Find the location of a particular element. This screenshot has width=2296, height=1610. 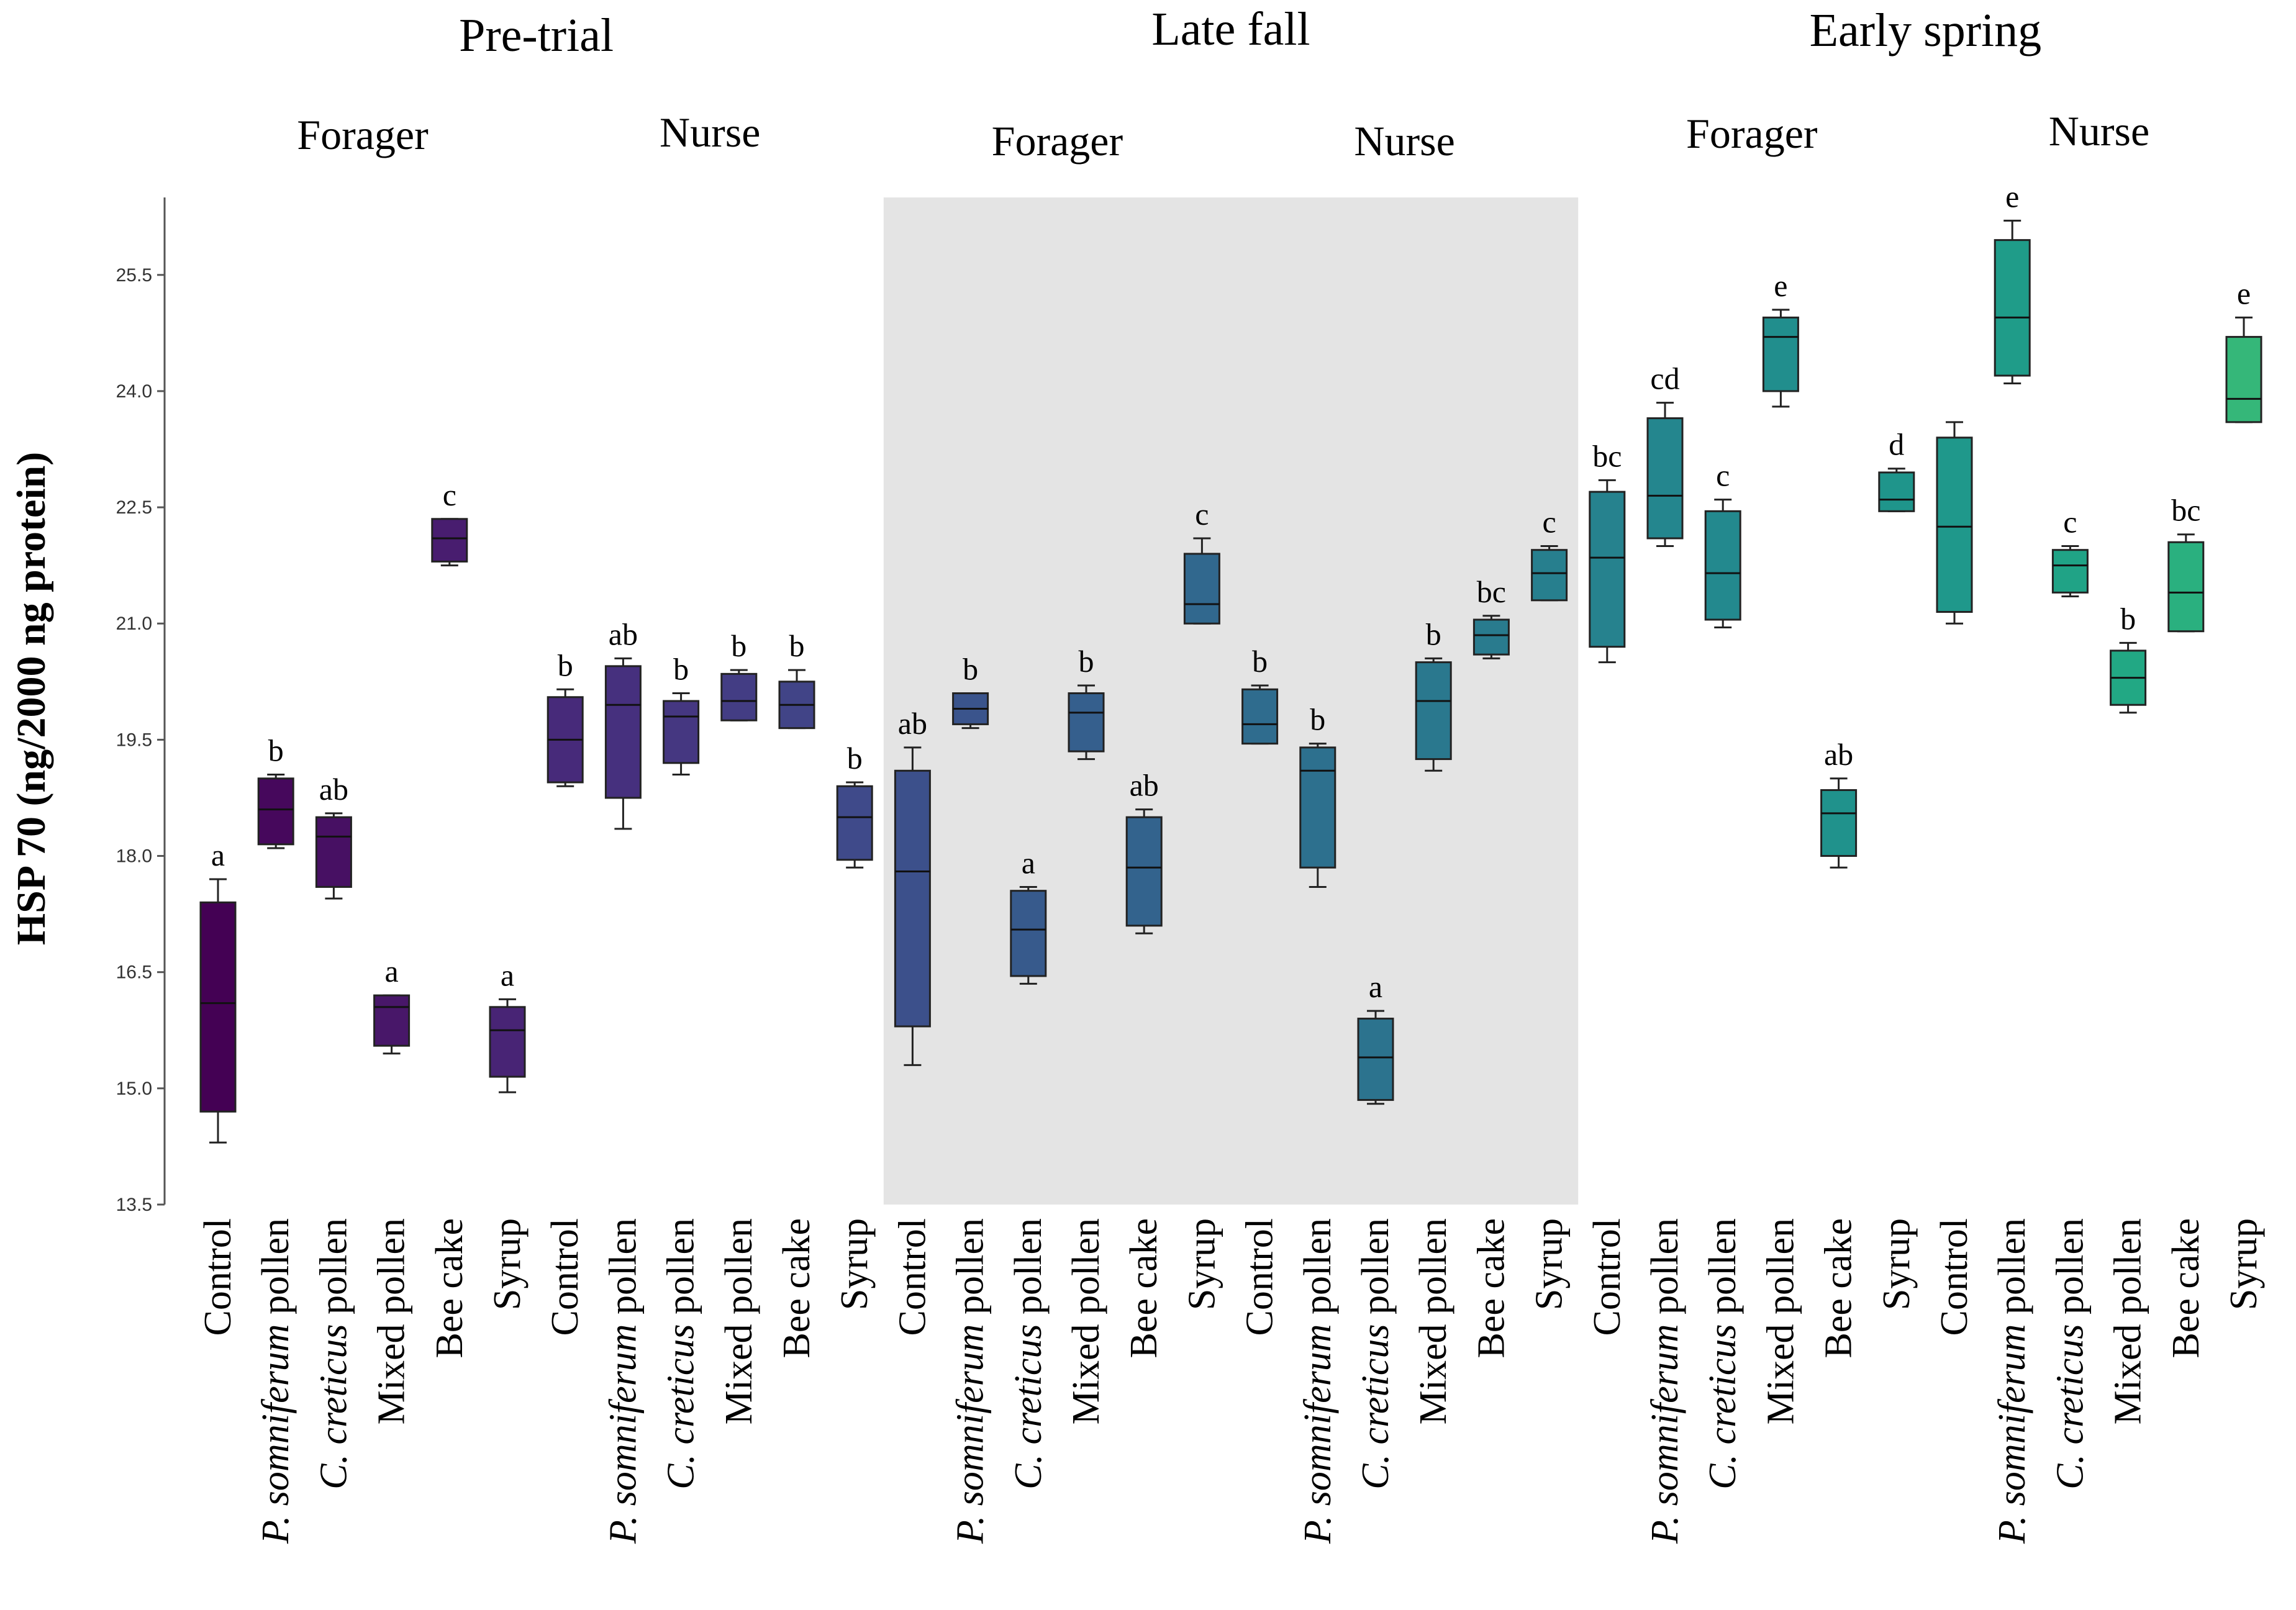

box-4: a is located at coordinates (392, 1004).